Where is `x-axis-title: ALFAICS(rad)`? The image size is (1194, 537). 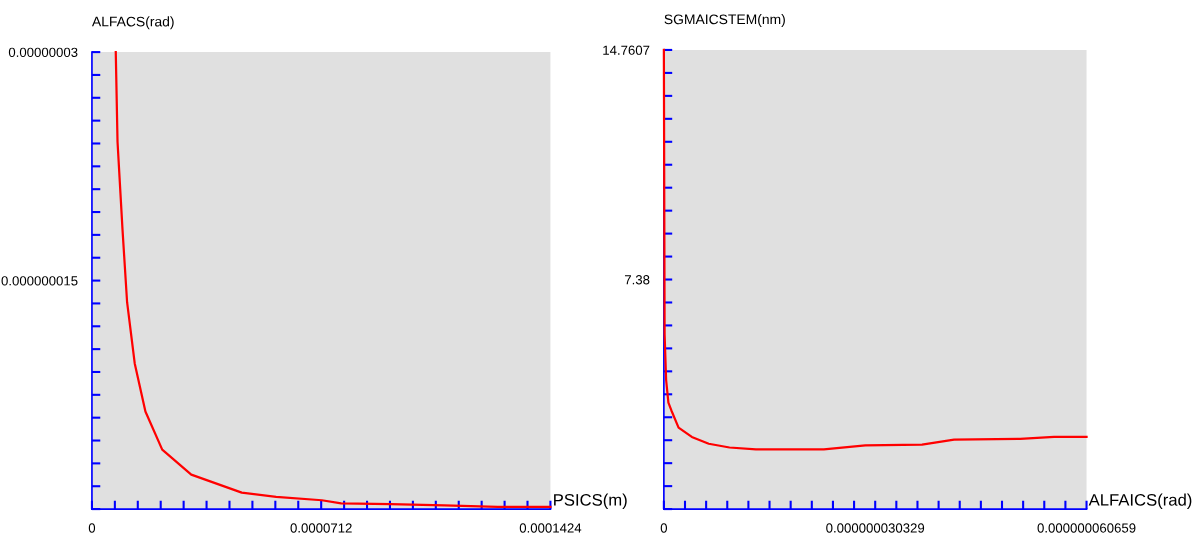
x-axis-title: ALFAICS(rad) is located at coordinates (1140, 501).